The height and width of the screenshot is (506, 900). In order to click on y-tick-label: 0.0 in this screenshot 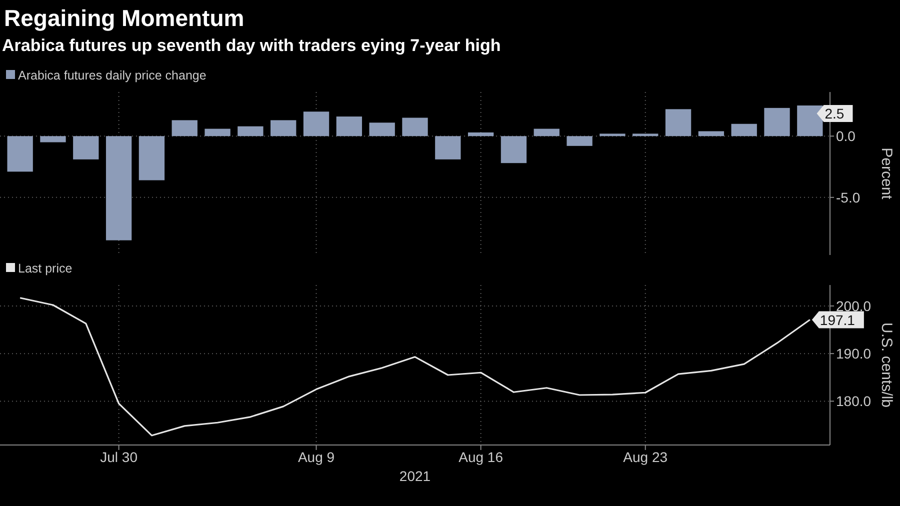, I will do `click(846, 136)`.